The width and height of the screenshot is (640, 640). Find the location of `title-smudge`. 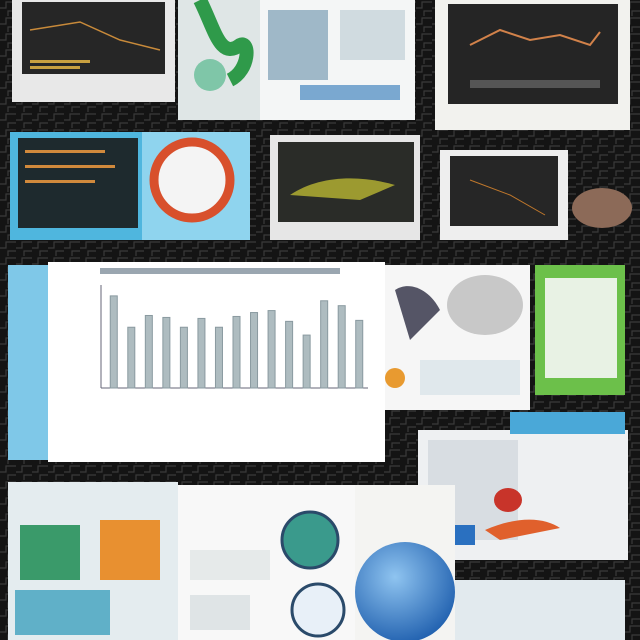

title-smudge is located at coordinates (220, 271).